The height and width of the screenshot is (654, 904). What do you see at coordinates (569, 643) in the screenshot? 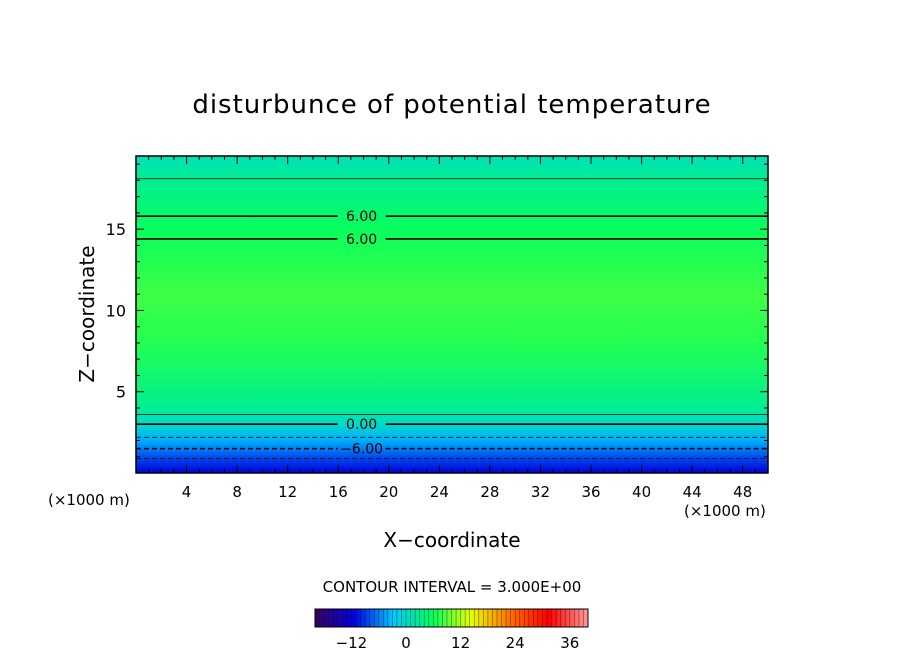
I see `colorbar-tick-label: 36` at bounding box center [569, 643].